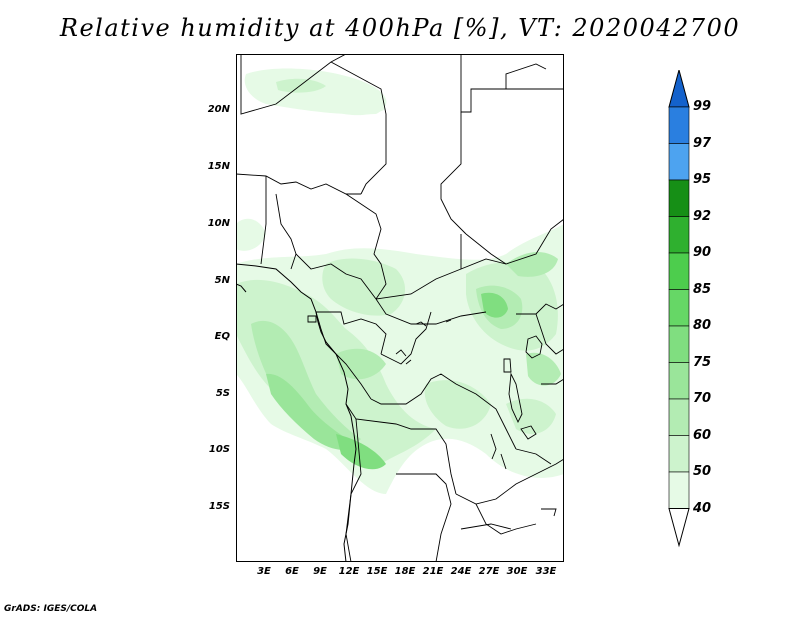  What do you see at coordinates (222, 280) in the screenshot?
I see `lat-tick-label: 5N` at bounding box center [222, 280].